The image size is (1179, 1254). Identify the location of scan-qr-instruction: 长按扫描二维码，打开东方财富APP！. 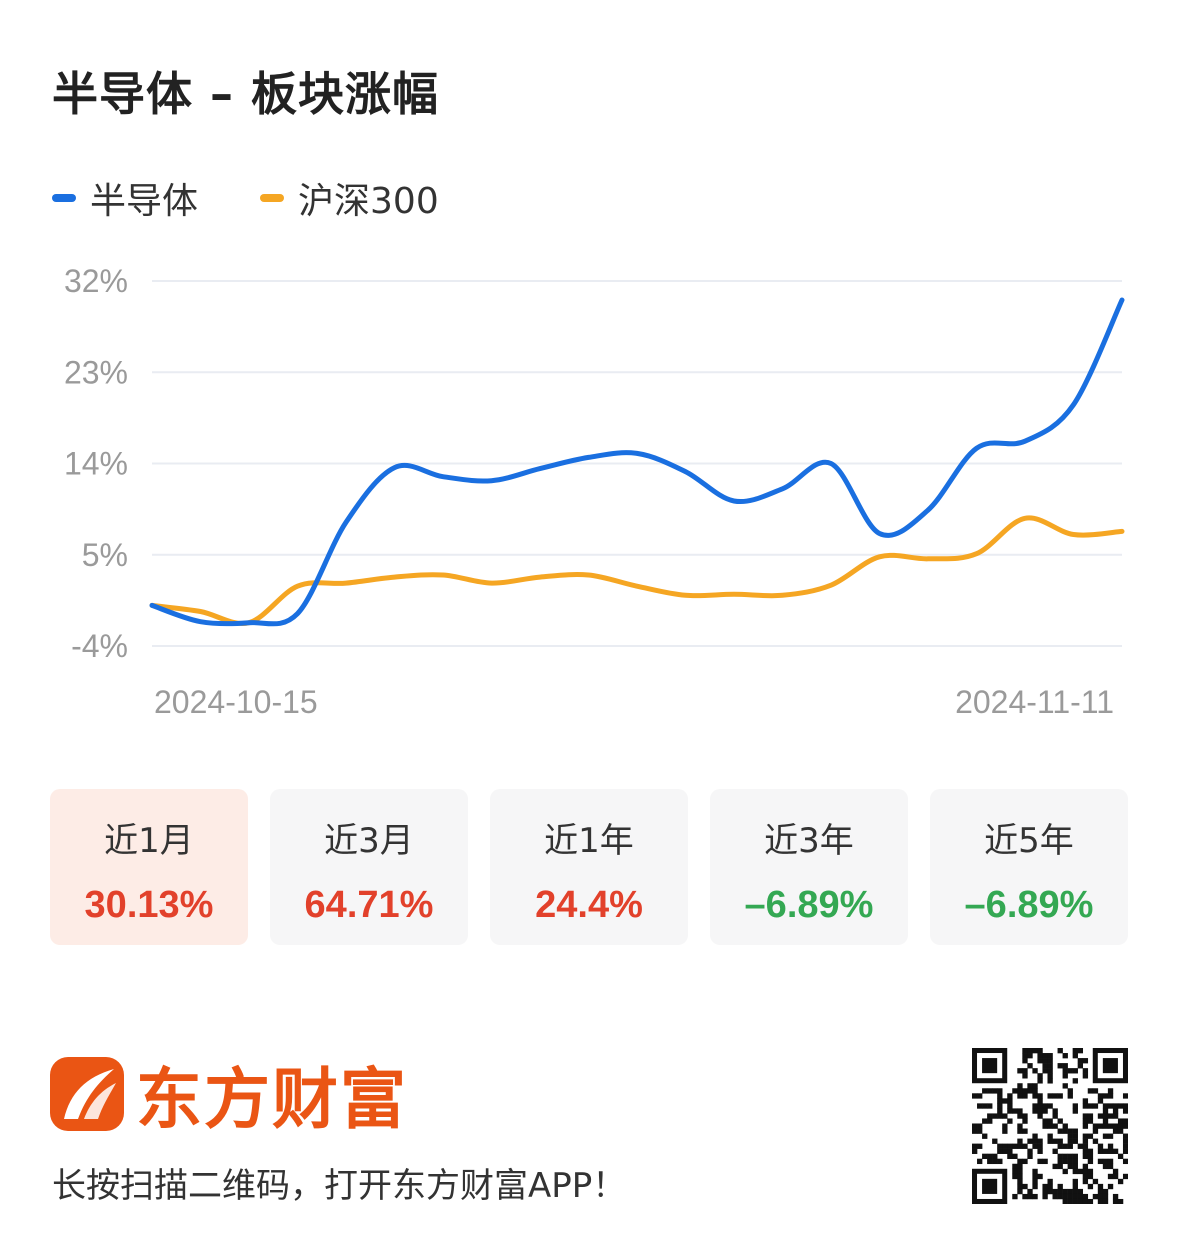
(339, 1186).